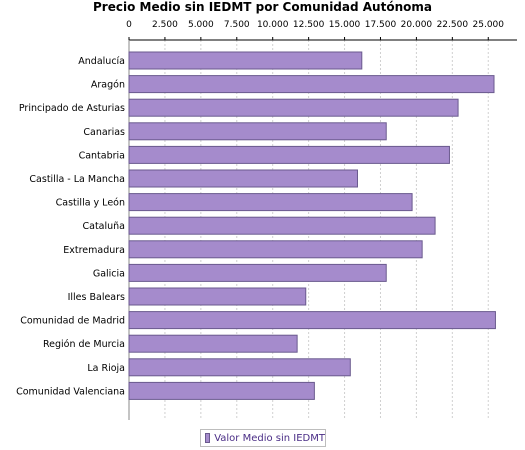 The image size is (525, 450). I want to click on x-tick-label: 17.500, so click(381, 25).